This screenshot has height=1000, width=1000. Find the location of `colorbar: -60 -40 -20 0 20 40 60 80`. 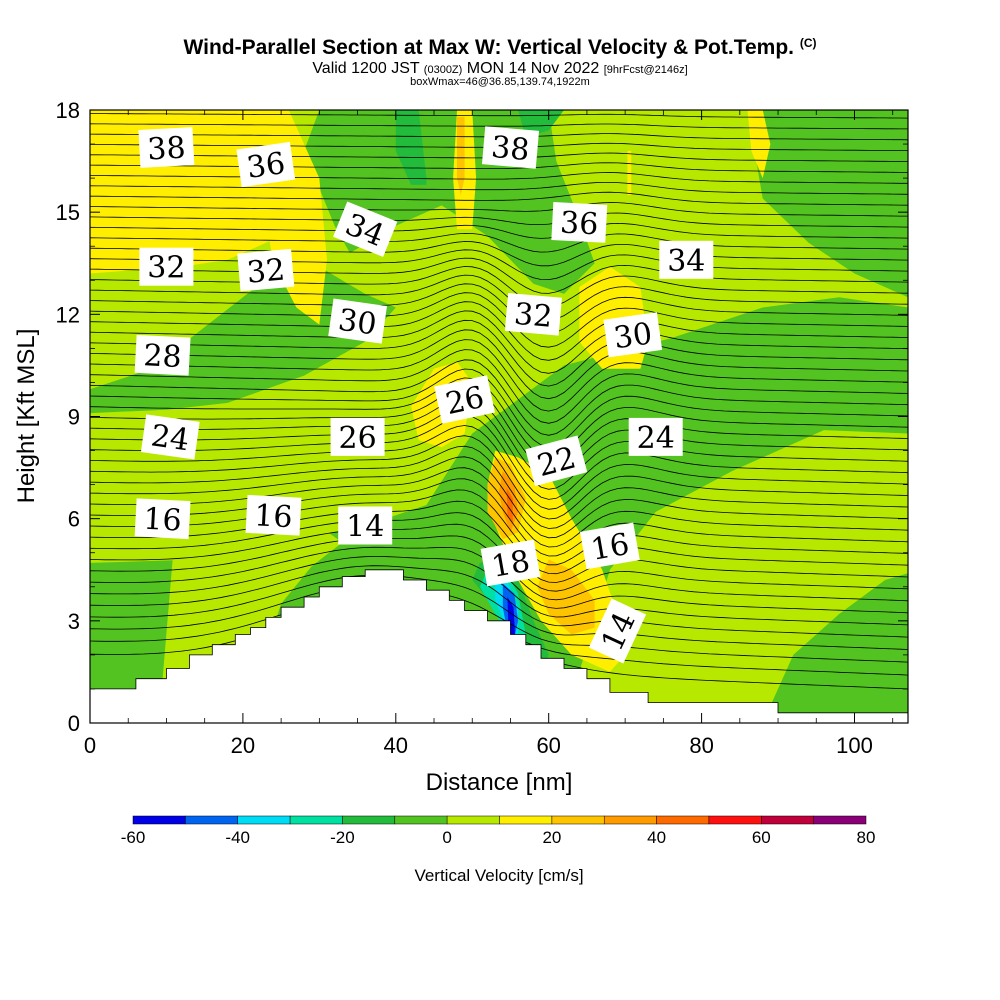

colorbar: -60 -40 -20 0 20 40 60 80 is located at coordinates (498, 831).